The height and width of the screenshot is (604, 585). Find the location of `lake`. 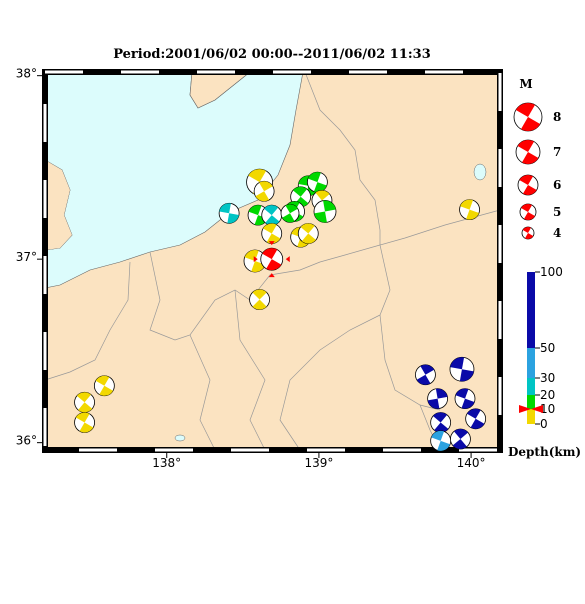

lake is located at coordinates (180, 438).